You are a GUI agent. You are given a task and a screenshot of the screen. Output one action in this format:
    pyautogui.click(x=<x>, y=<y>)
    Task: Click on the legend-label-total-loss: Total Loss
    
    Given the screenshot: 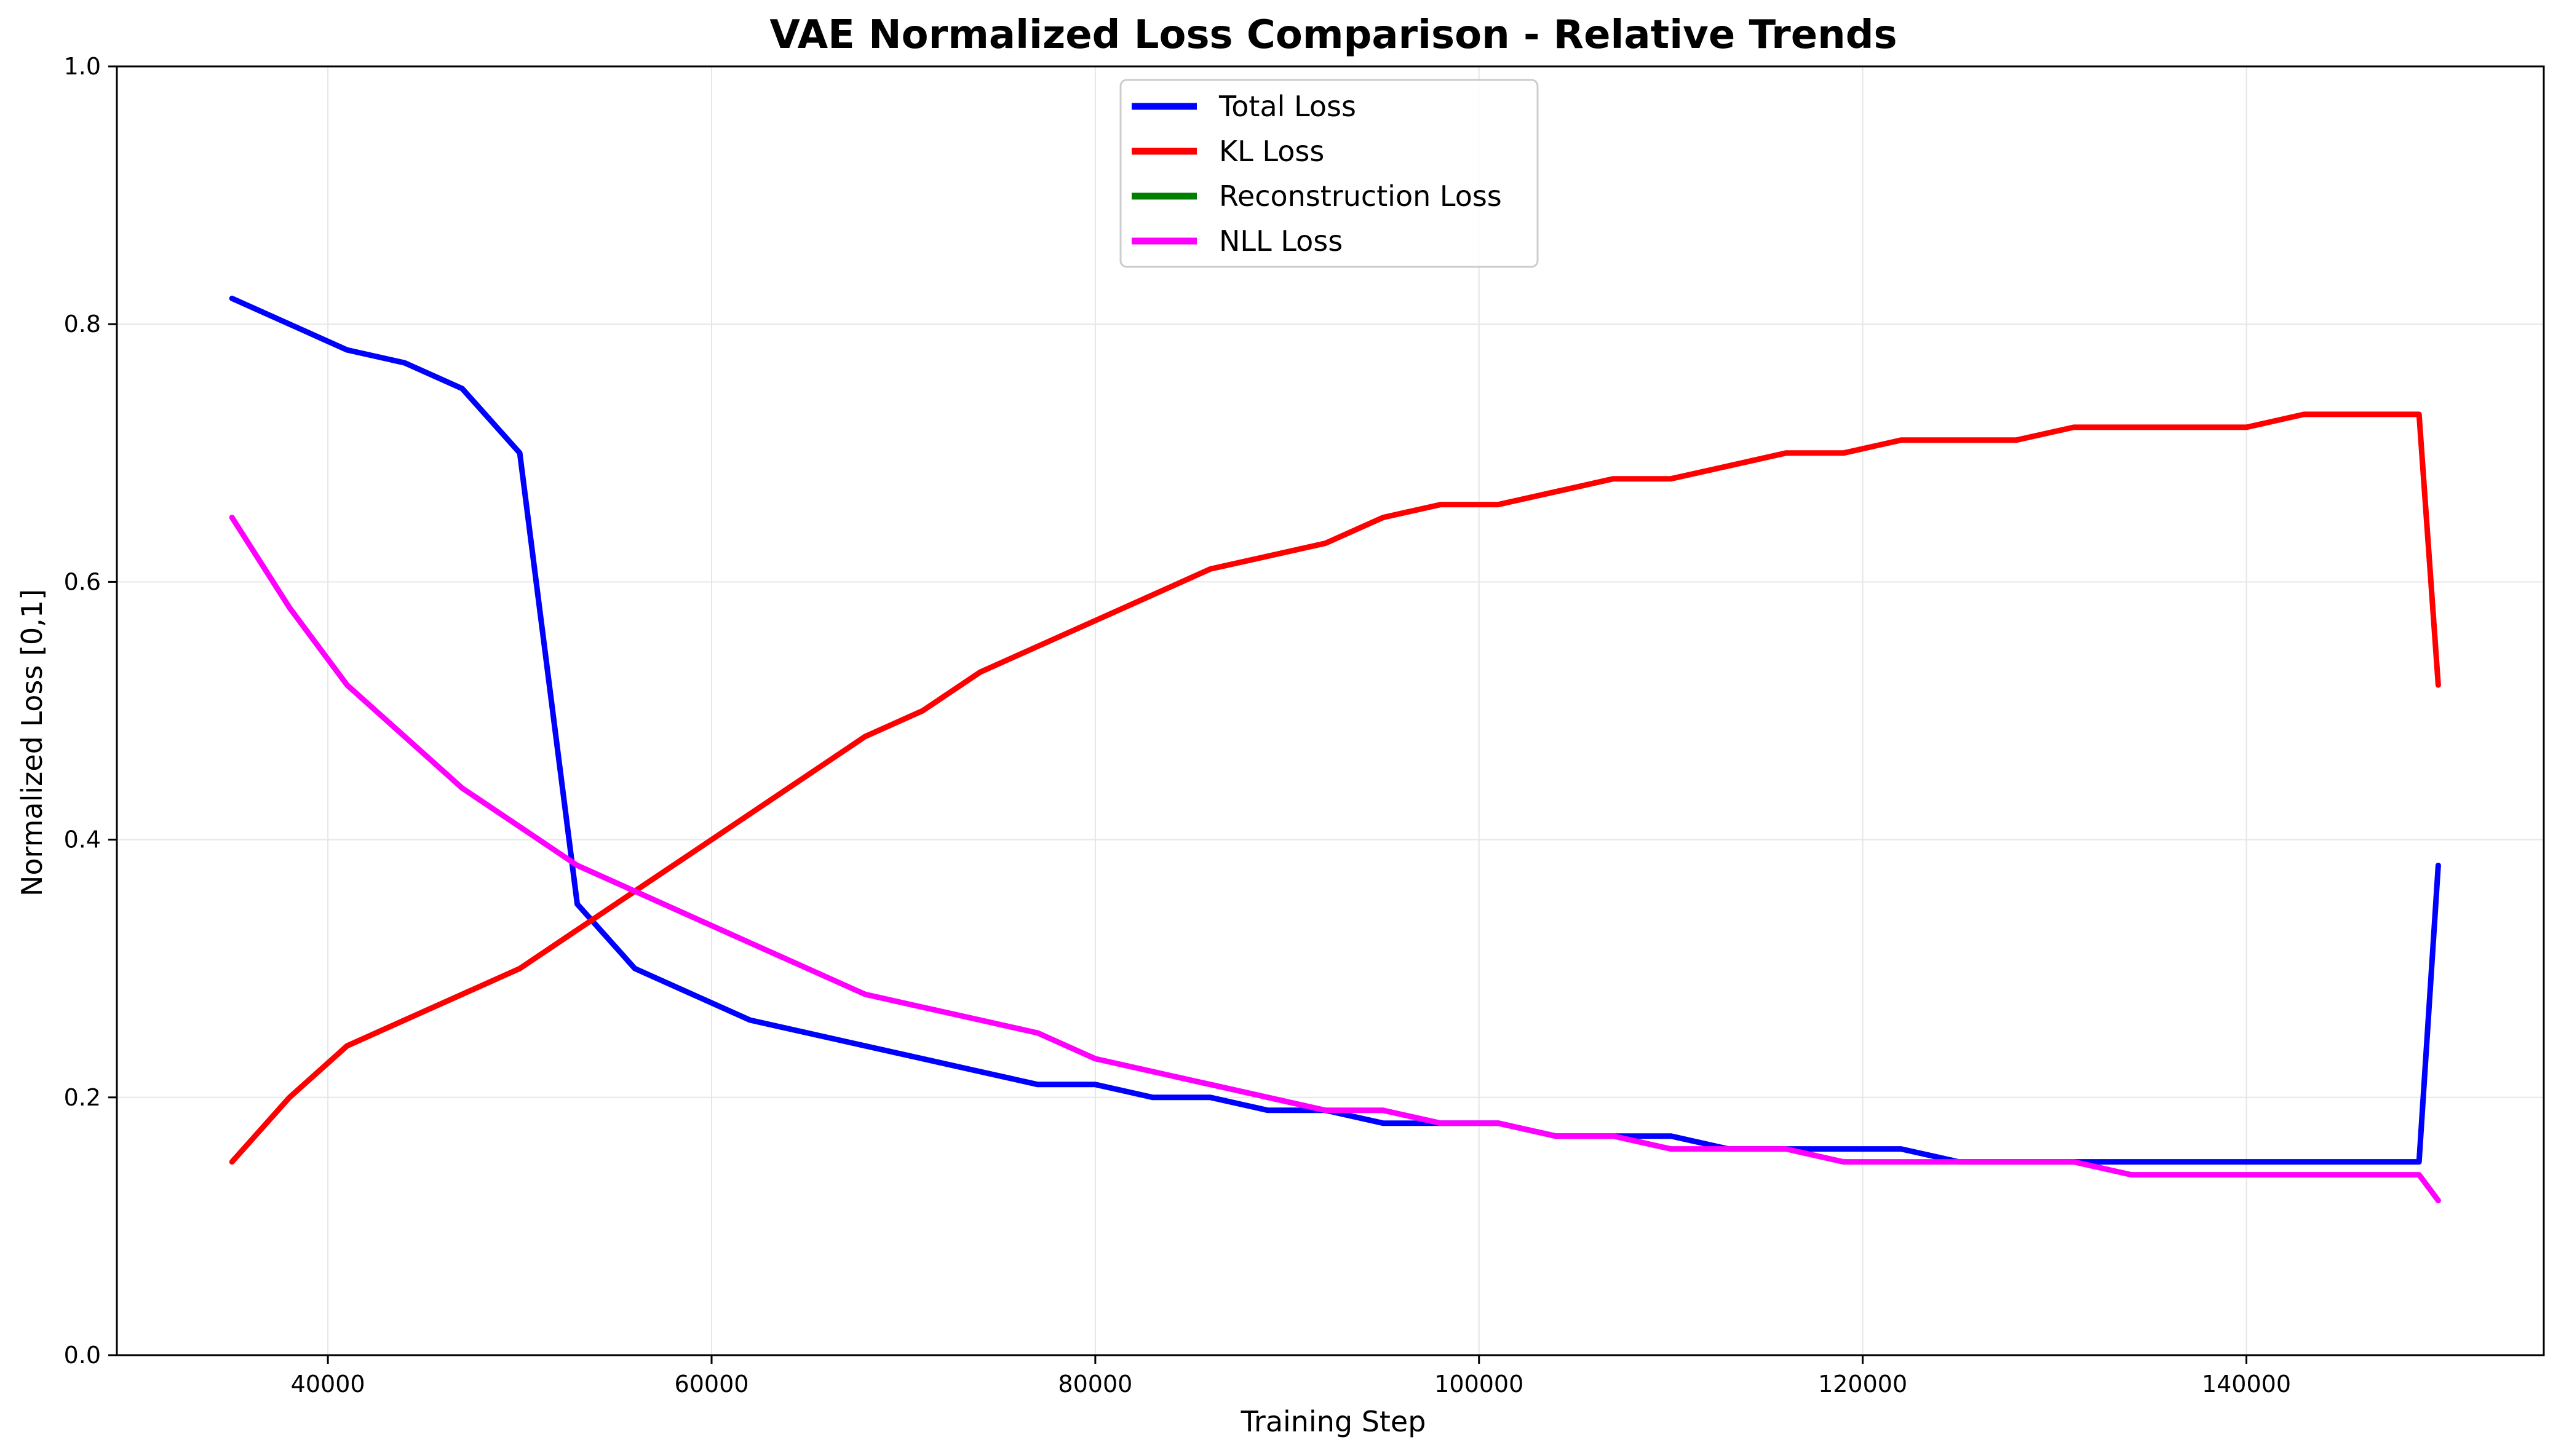 What is the action you would take?
    pyautogui.click(x=1287, y=107)
    